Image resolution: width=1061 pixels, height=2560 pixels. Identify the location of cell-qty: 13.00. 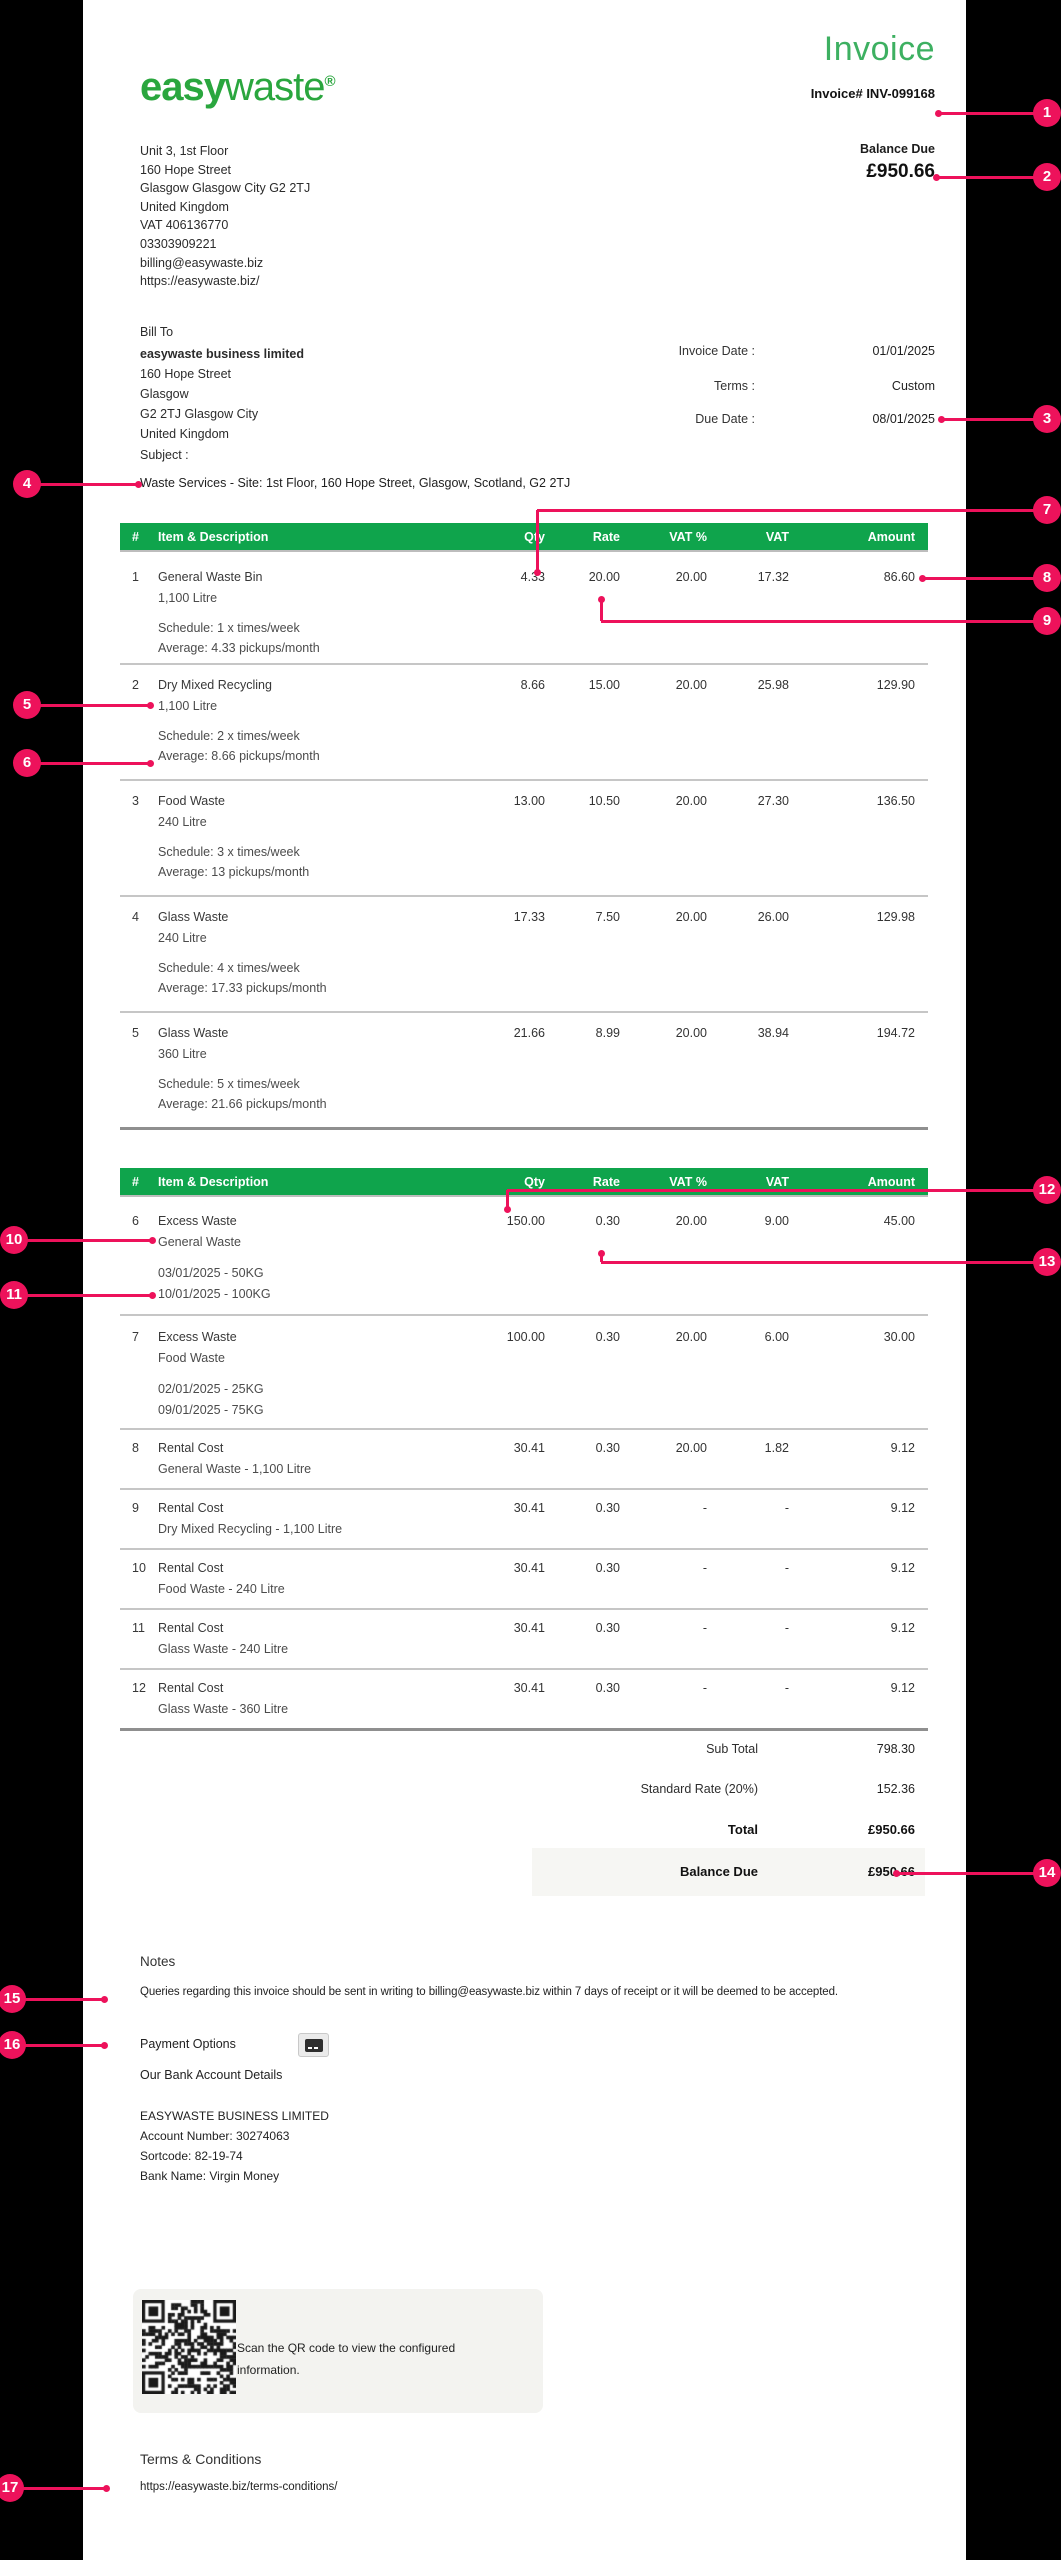
(529, 801).